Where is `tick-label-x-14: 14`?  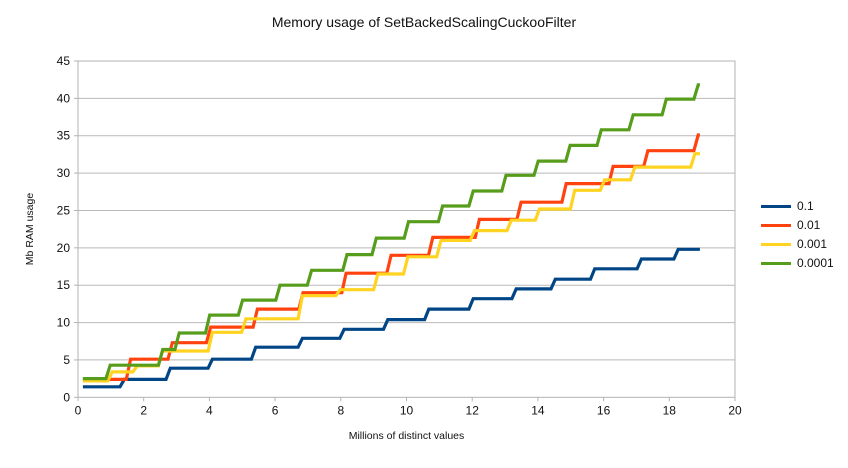
tick-label-x-14: 14 is located at coordinates (538, 410).